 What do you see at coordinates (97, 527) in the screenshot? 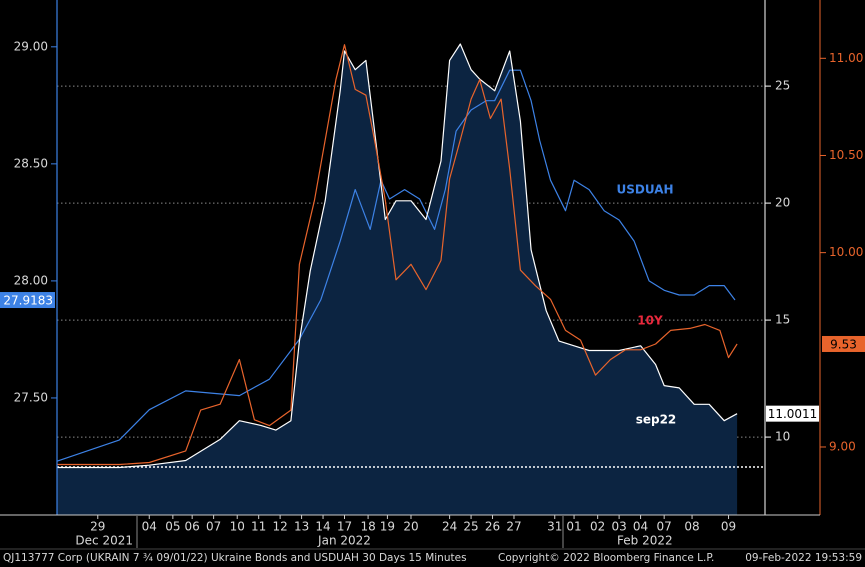
I see `x-tick-label: 29` at bounding box center [97, 527].